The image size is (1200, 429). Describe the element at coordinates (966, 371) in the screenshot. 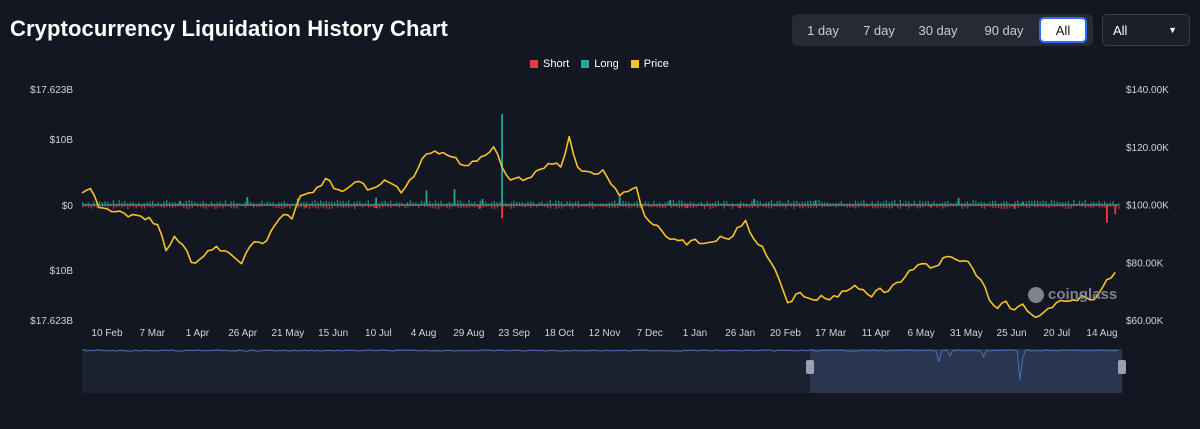

I see `navigator-selected-range` at that location.